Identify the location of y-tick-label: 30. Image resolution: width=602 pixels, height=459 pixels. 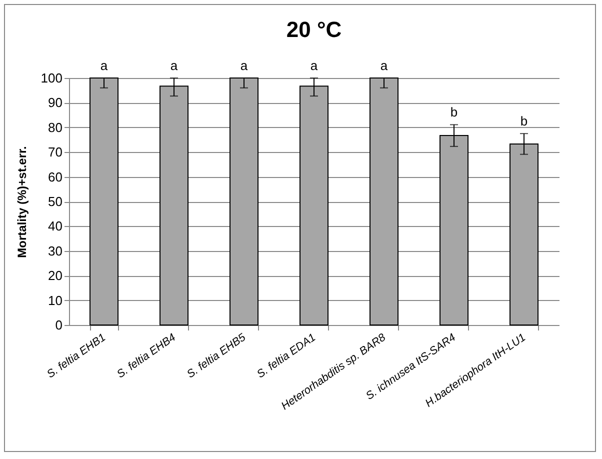
(55, 250).